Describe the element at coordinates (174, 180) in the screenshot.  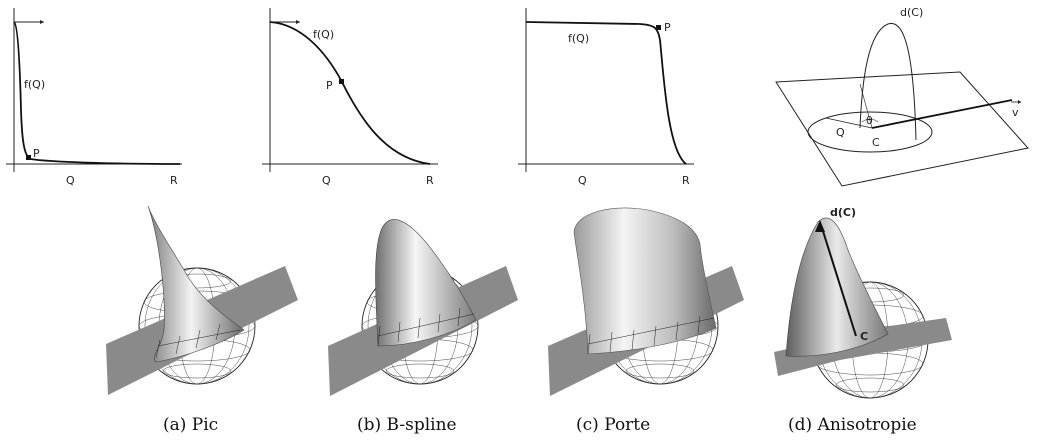
I see `plot-a-r-label: R` at that location.